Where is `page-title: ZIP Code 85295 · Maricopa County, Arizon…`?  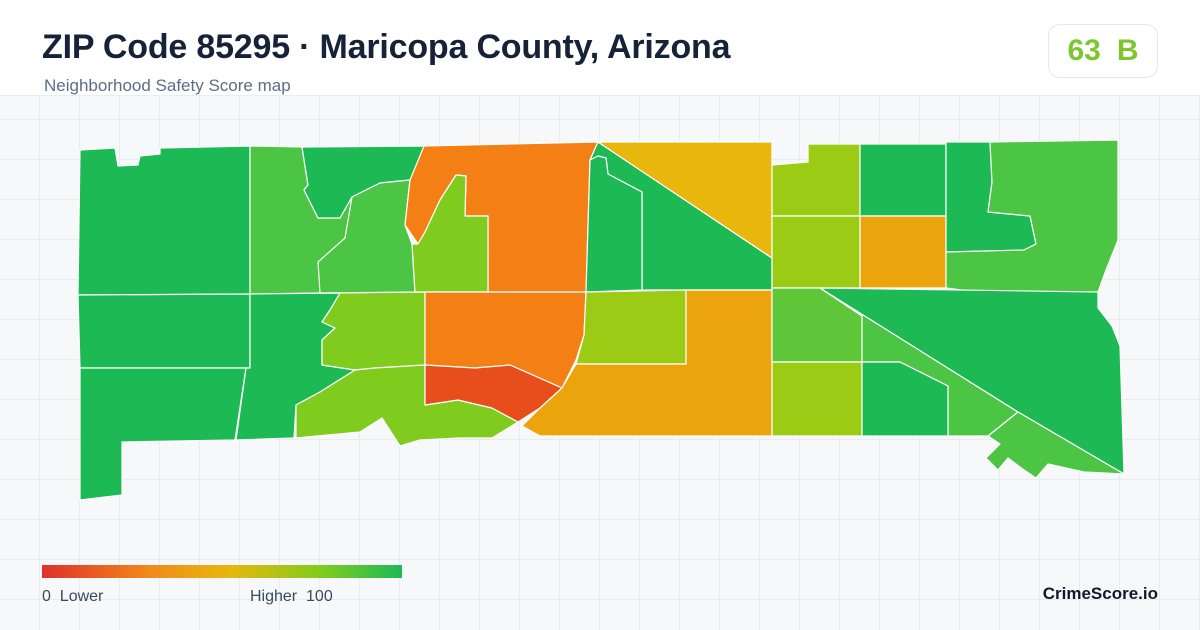
page-title: ZIP Code 85295 · Maricopa County, Arizon… is located at coordinates (386, 47).